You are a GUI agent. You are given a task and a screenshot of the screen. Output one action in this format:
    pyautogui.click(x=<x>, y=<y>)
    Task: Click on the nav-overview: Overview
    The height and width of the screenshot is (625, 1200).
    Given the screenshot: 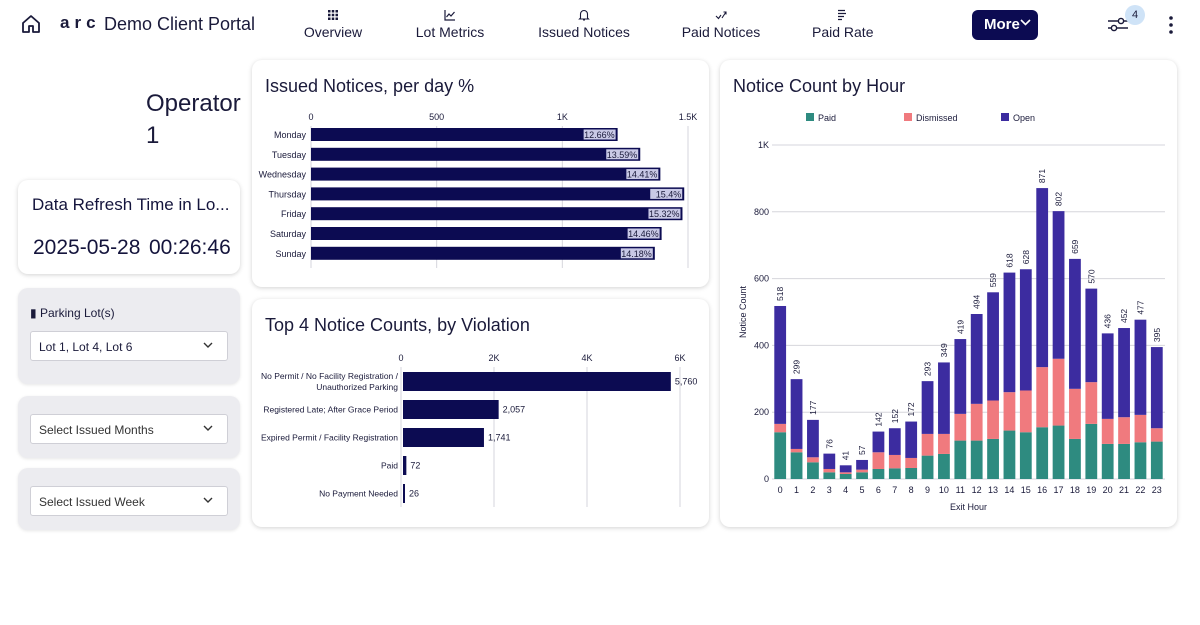 What is the action you would take?
    pyautogui.click(x=333, y=25)
    